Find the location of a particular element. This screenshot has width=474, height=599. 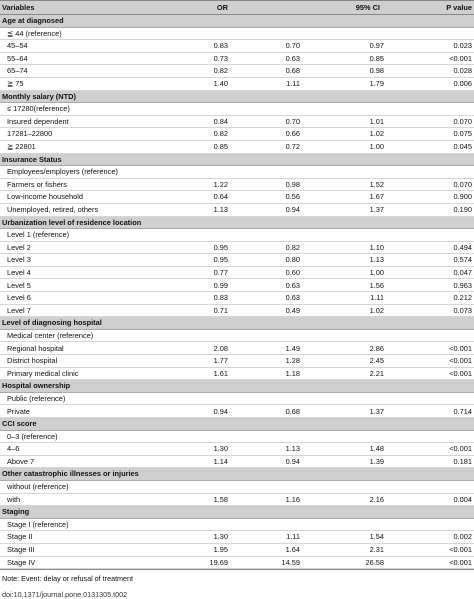

table-row: ≧ 75 1.40 1.11 1.79 0.006 is located at coordinates (237, 84).